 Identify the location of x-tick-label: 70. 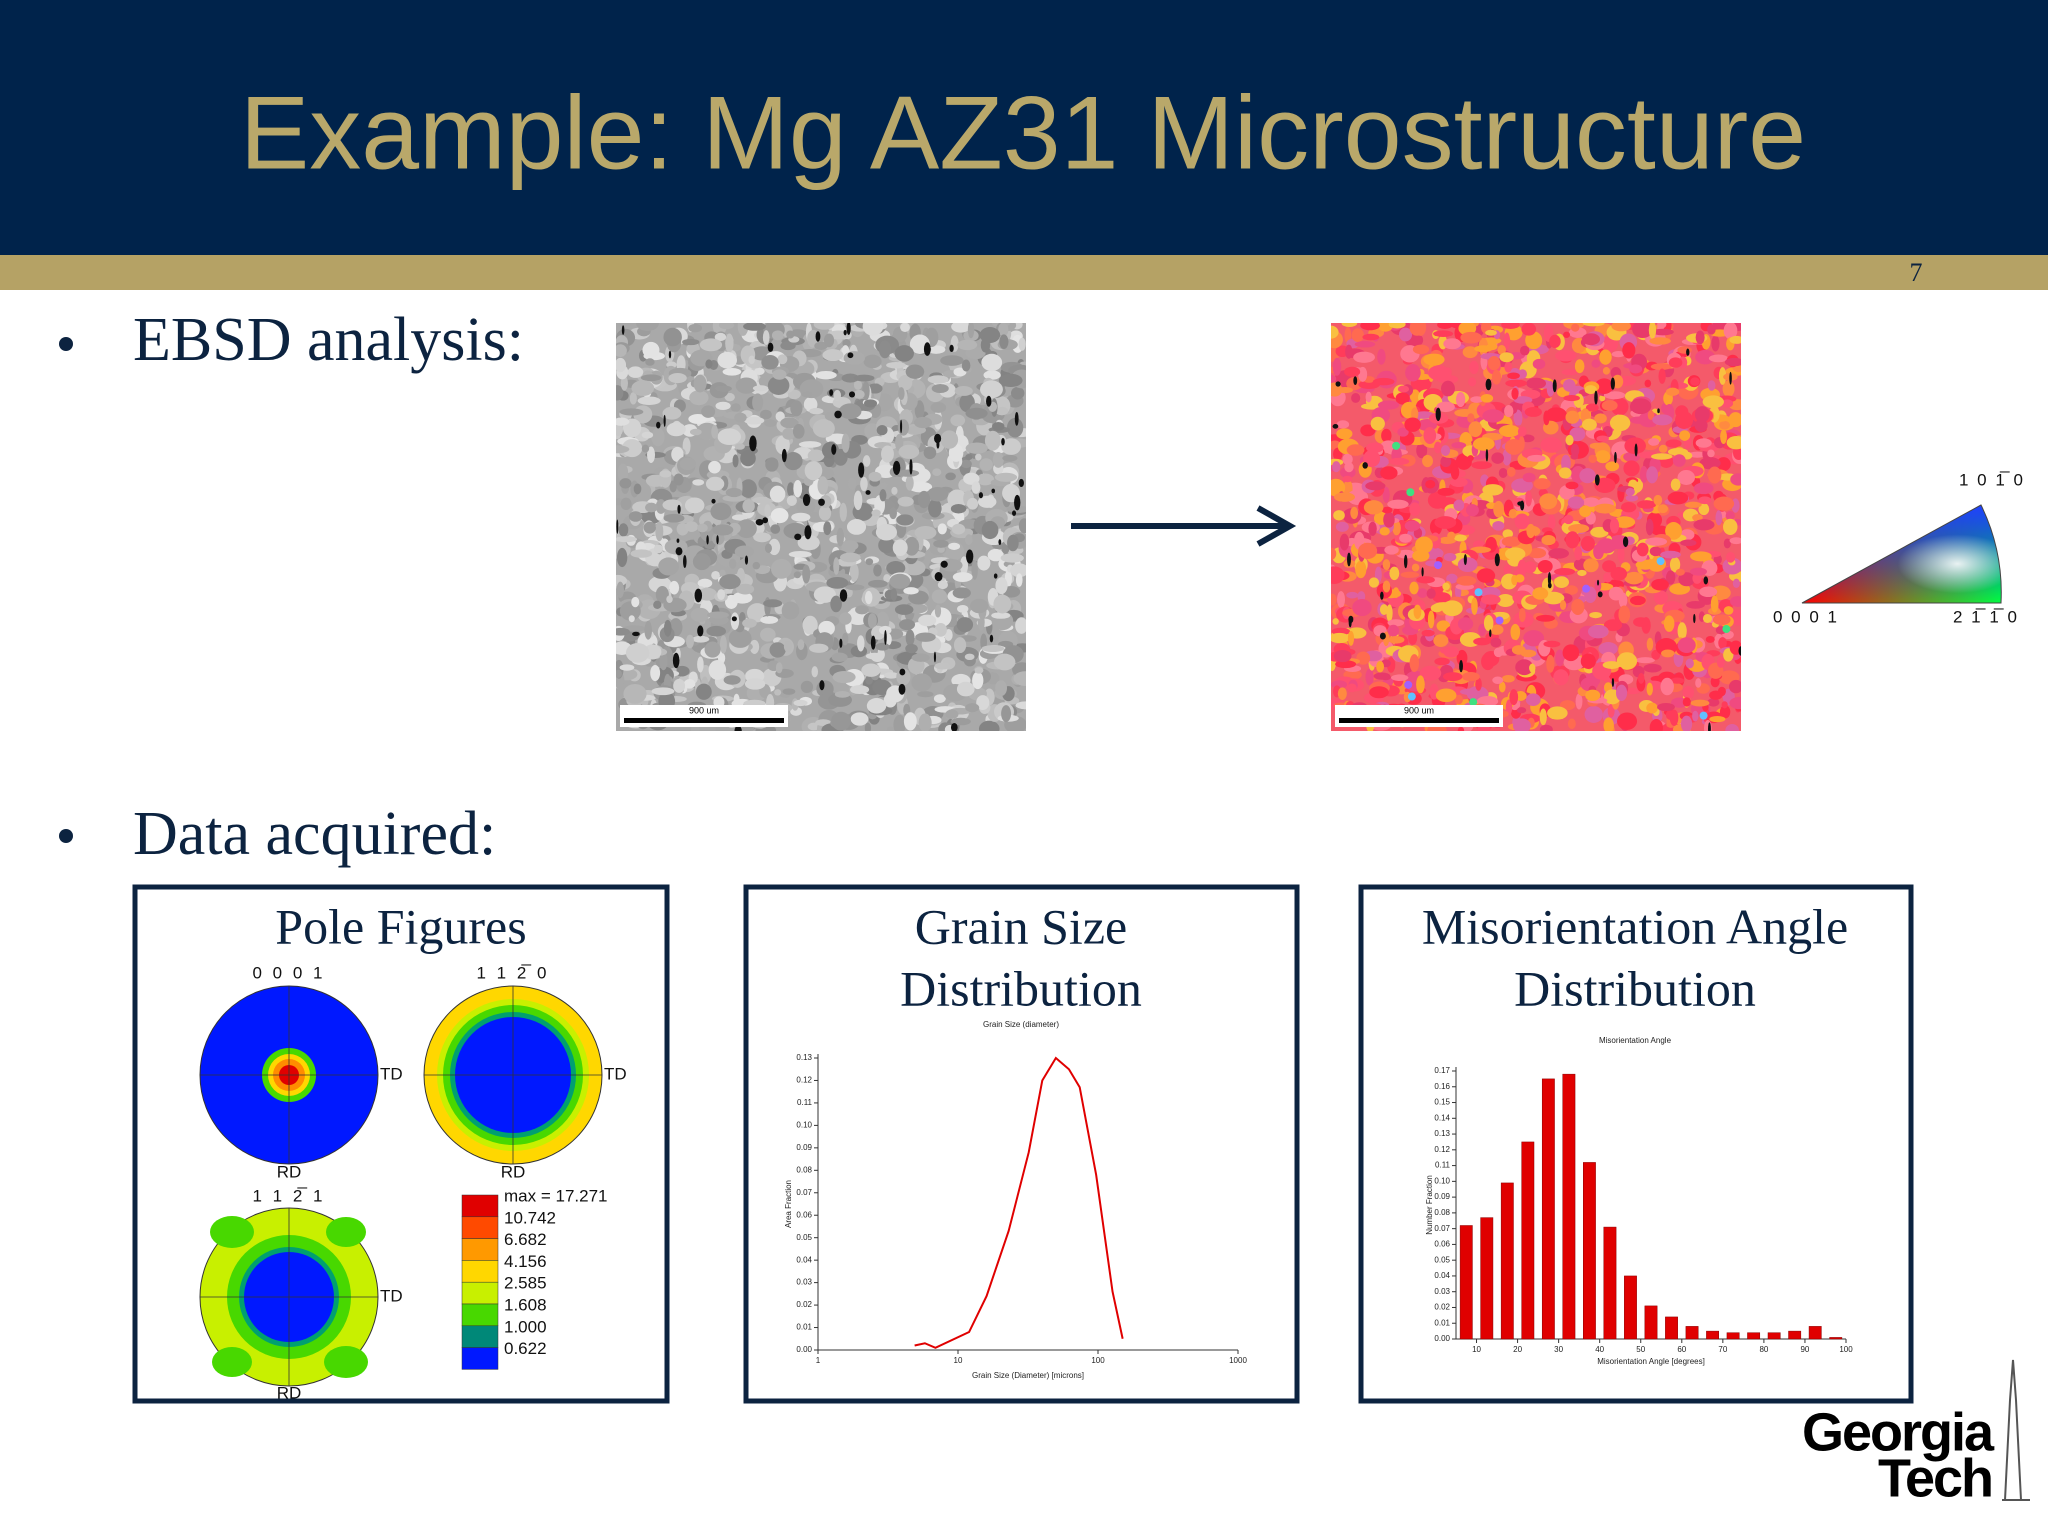
(1722, 1349).